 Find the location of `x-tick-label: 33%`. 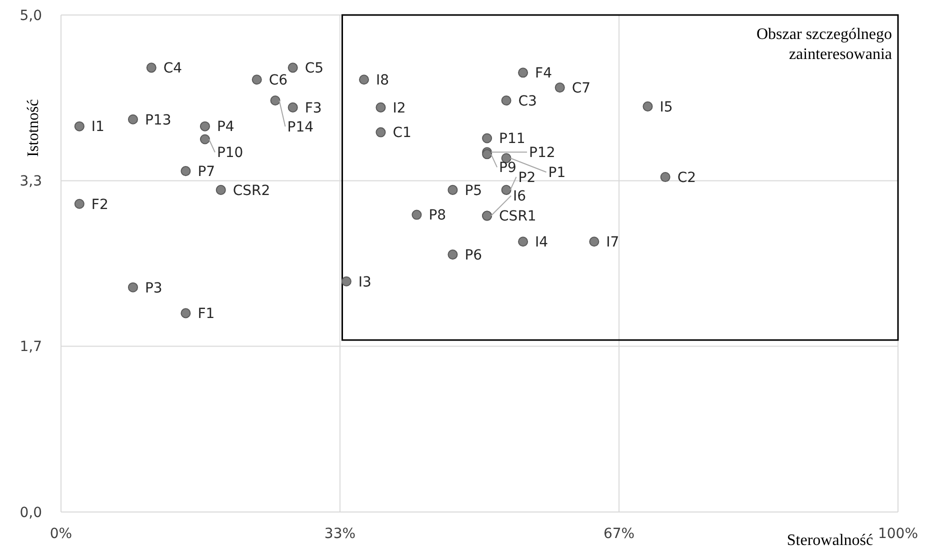

x-tick-label: 33% is located at coordinates (340, 534).